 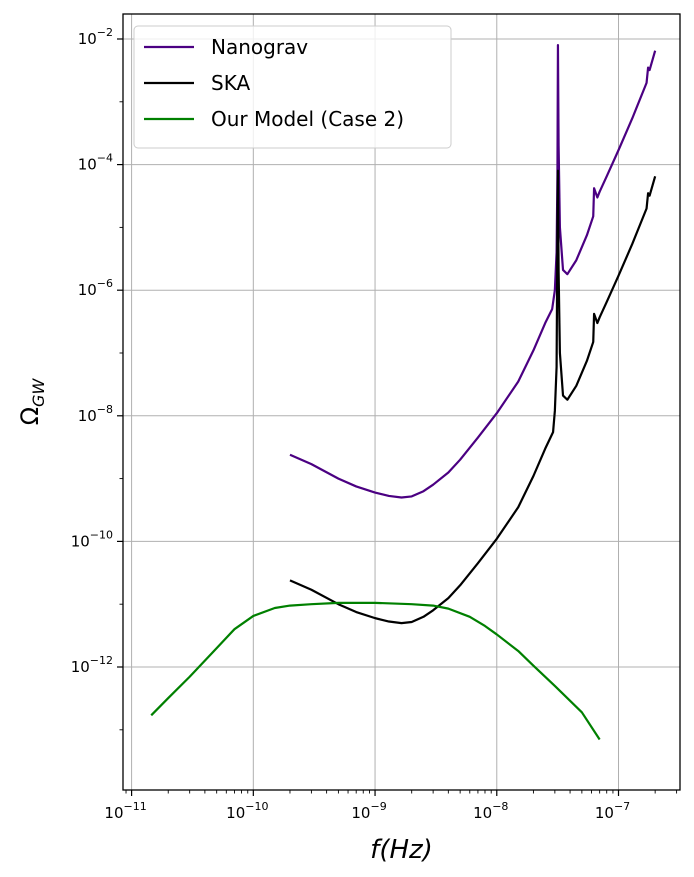 I want to click on x-tick-label-exponent: −7, so click(x=622, y=806).